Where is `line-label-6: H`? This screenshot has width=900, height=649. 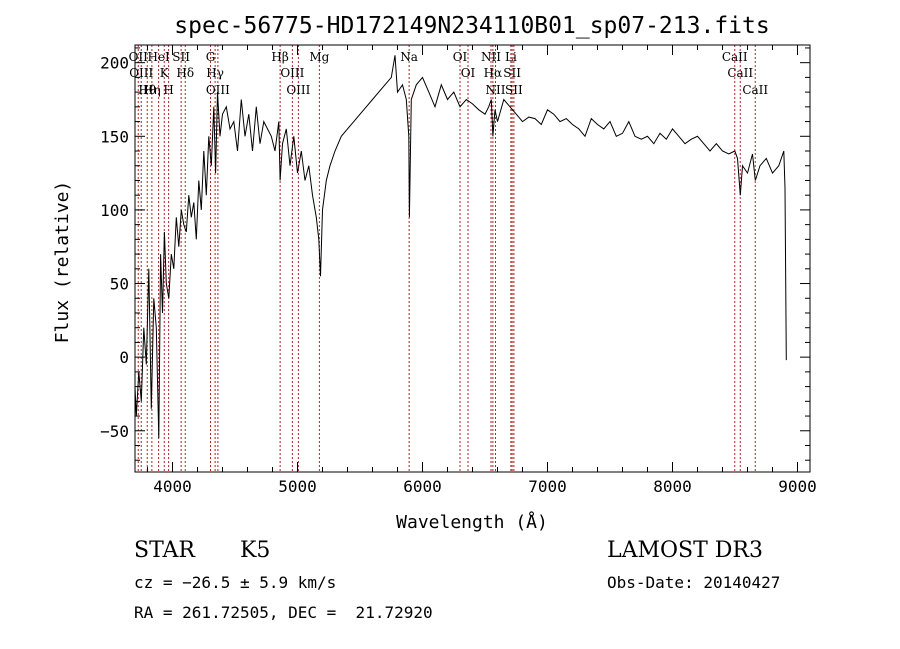
line-label-6: H is located at coordinates (168, 90).